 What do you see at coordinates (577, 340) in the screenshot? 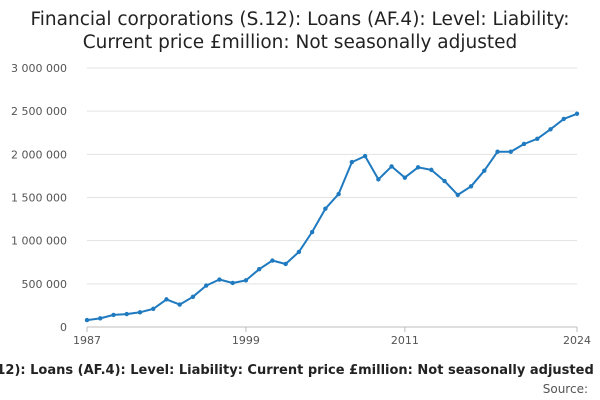
I see `x-tick-label: 2024` at bounding box center [577, 340].